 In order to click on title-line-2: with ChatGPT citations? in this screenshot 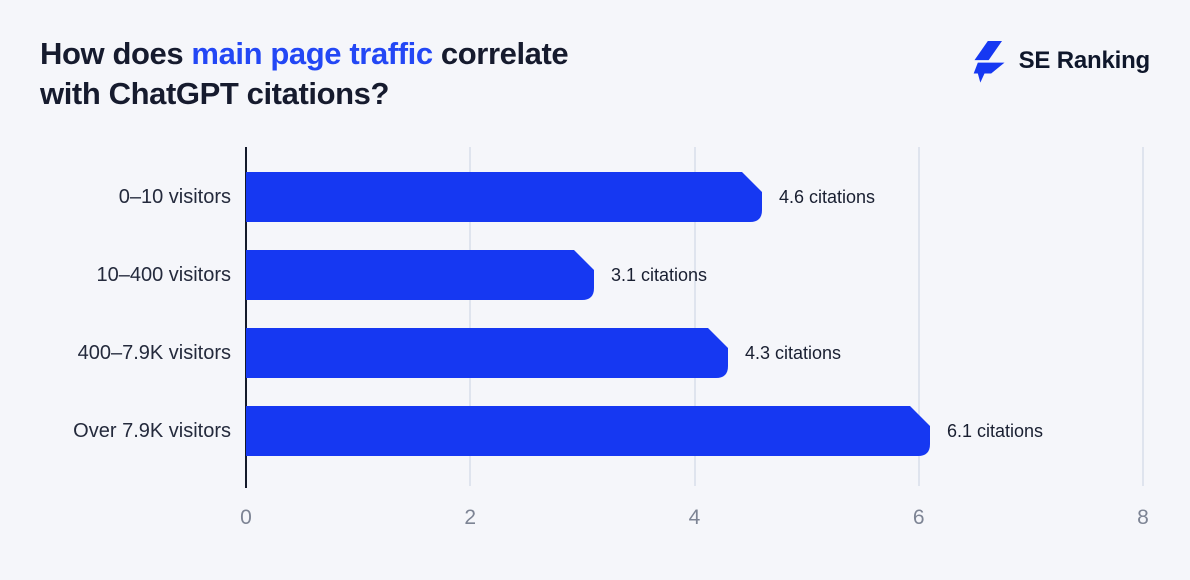, I will do `click(215, 93)`.